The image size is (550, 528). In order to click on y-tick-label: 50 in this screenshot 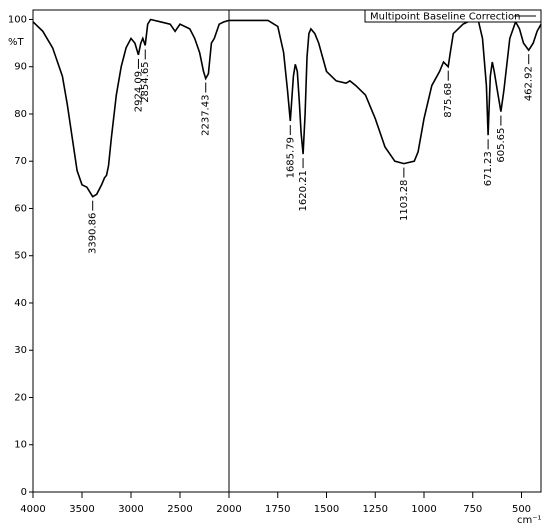, I will do `click(20, 256)`.